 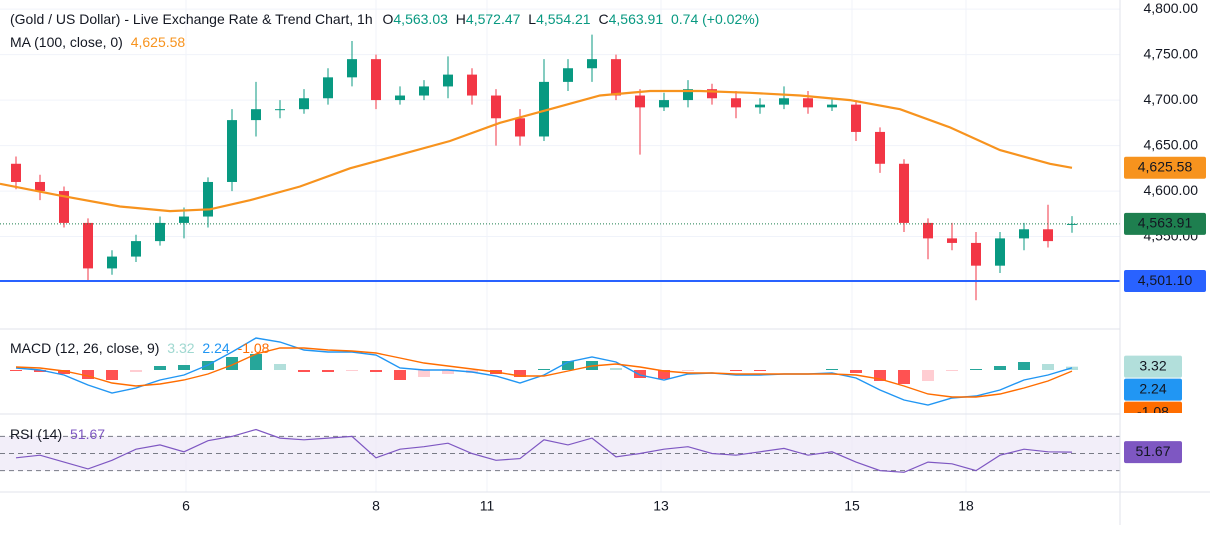 I want to click on rsi-tag-box, so click(x=1153, y=452).